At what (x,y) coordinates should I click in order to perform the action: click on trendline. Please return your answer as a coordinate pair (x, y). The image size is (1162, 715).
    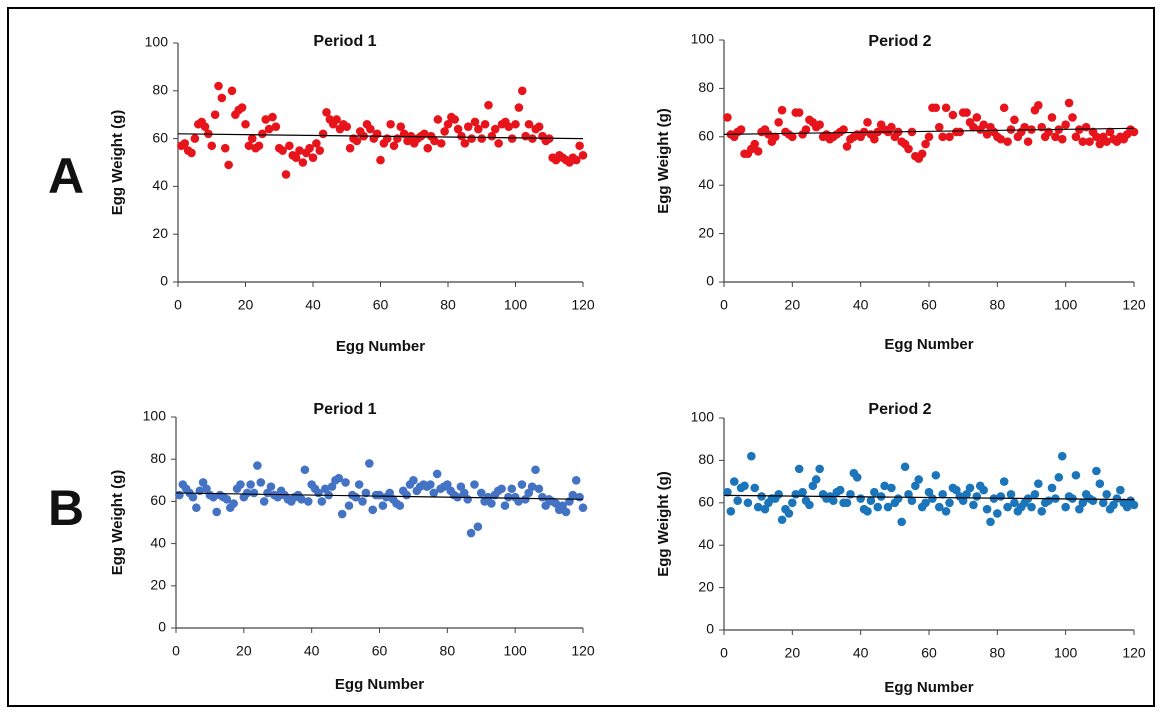
    Looking at the image, I should click on (929, 497).